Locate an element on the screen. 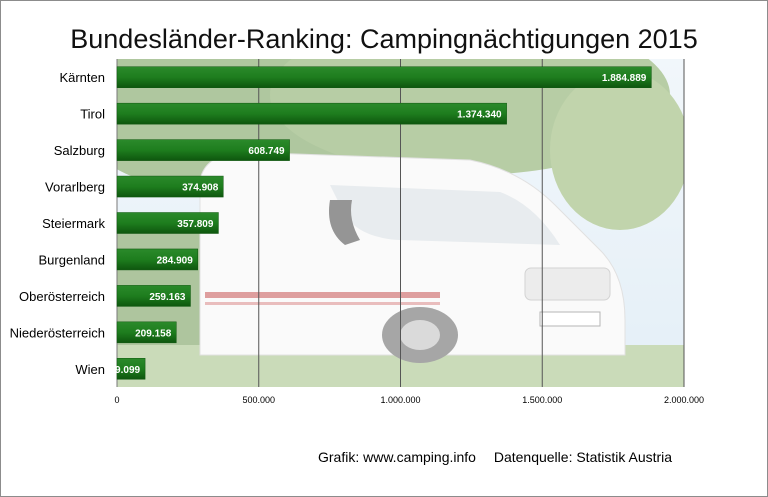 Image resolution: width=768 pixels, height=497 pixels. bar-salzburg is located at coordinates (203, 150).